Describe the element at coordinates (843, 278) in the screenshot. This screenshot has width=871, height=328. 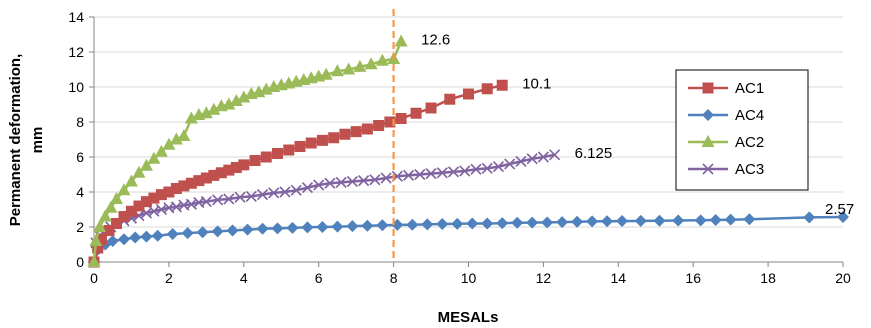
I see `x-tick-label: 20` at that location.